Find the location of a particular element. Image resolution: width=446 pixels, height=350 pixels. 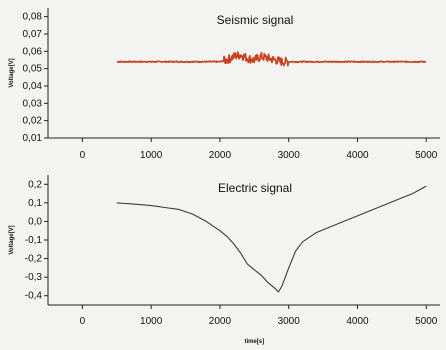

x-axis-title: time[s] is located at coordinates (254, 342).